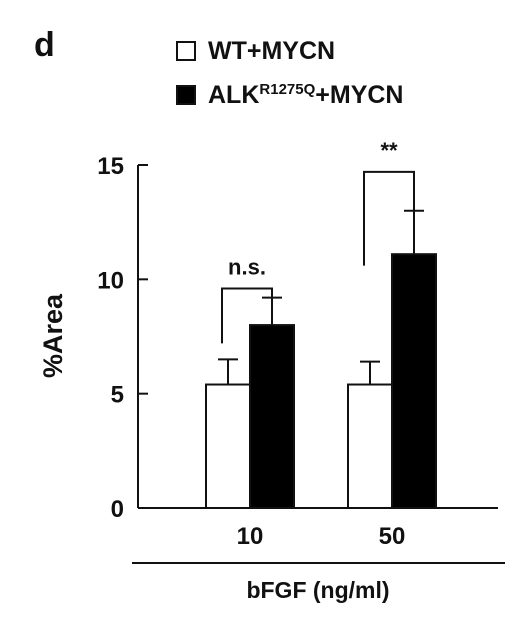  Describe the element at coordinates (110, 280) in the screenshot. I see `y-tick-label-2: 10` at that location.